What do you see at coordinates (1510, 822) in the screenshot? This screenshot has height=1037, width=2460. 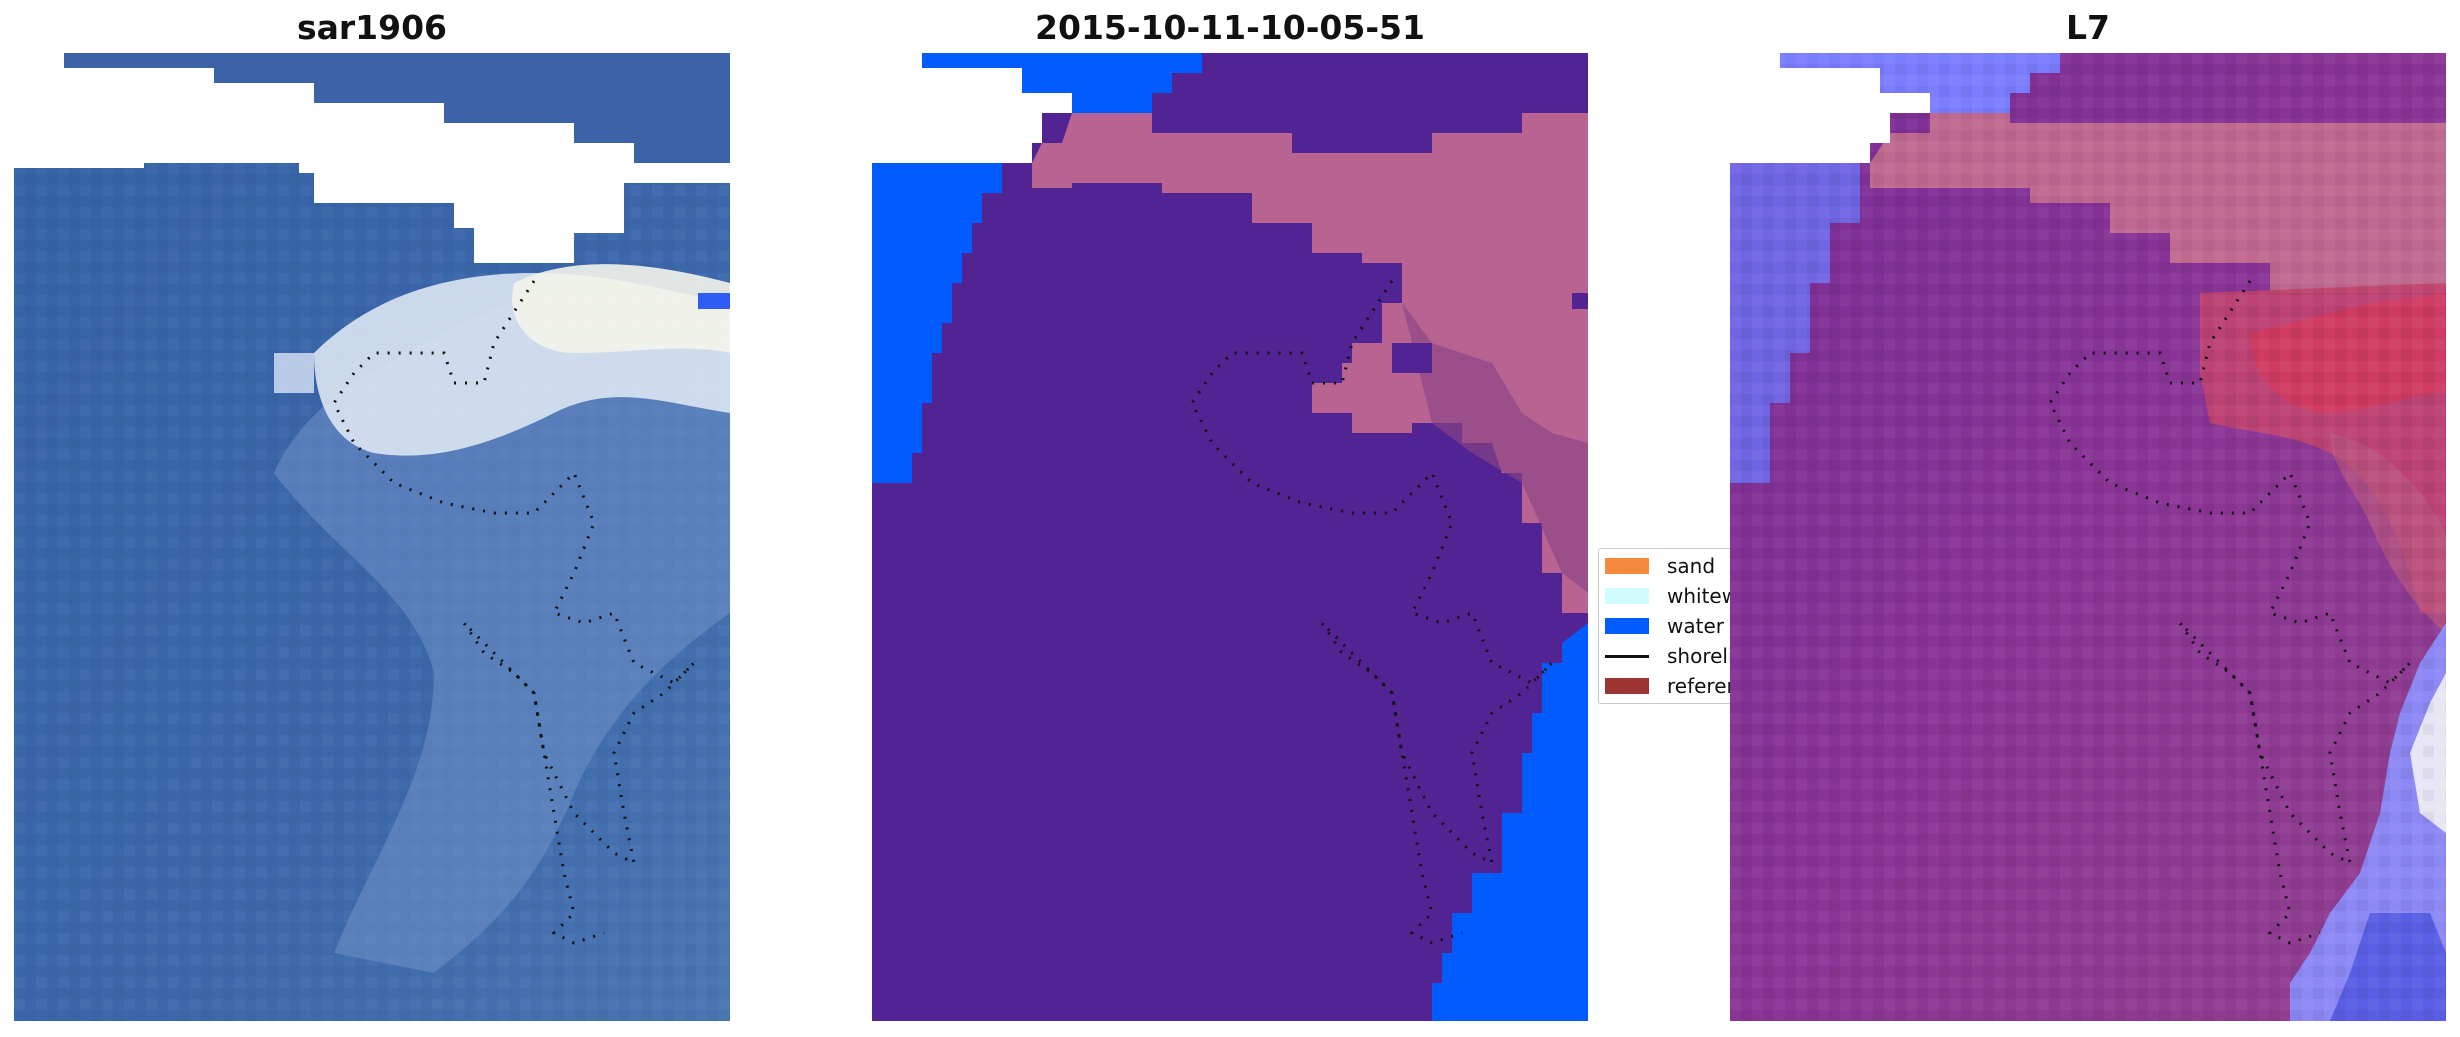 I see `class-water-right` at bounding box center [1510, 822].